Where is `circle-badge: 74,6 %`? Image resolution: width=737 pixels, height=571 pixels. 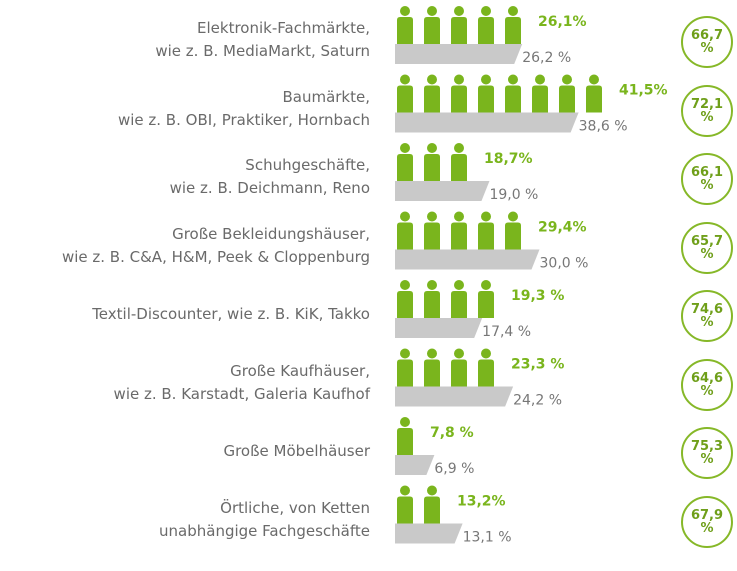 circle-badge: 74,6 % is located at coordinates (707, 316).